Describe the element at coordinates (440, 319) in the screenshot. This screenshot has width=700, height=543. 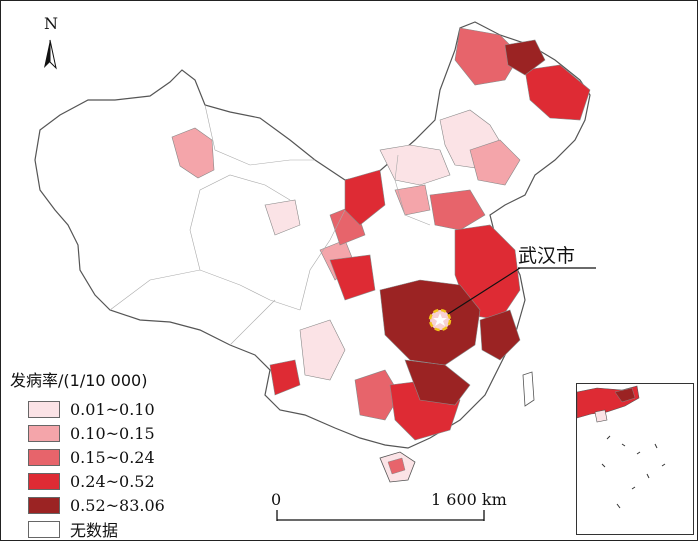
I see `wuhan-star-icon` at that location.